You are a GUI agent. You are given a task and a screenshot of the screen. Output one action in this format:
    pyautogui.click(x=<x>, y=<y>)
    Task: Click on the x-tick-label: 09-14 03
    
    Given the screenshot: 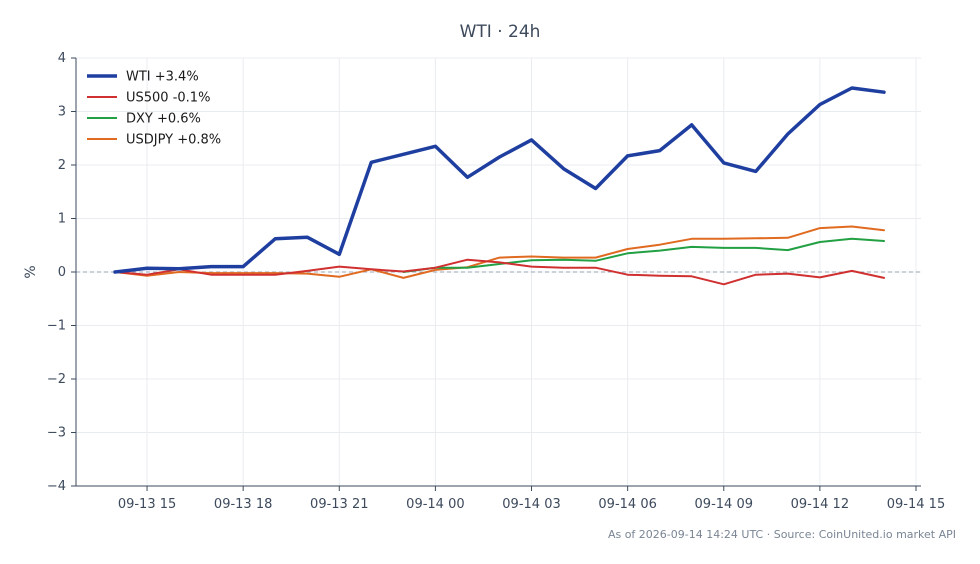 What is the action you would take?
    pyautogui.click(x=531, y=504)
    